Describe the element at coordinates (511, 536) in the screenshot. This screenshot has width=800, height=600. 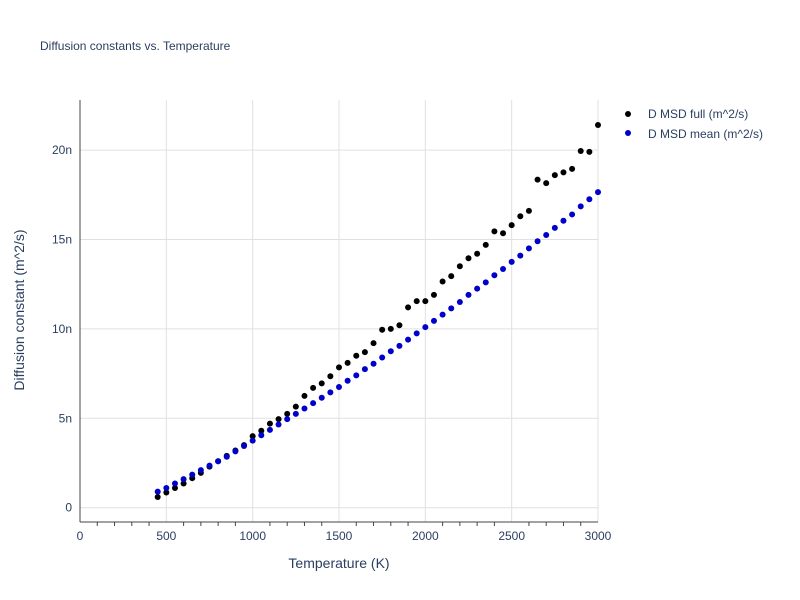
I see `x-tick-label: 2500` at that location.